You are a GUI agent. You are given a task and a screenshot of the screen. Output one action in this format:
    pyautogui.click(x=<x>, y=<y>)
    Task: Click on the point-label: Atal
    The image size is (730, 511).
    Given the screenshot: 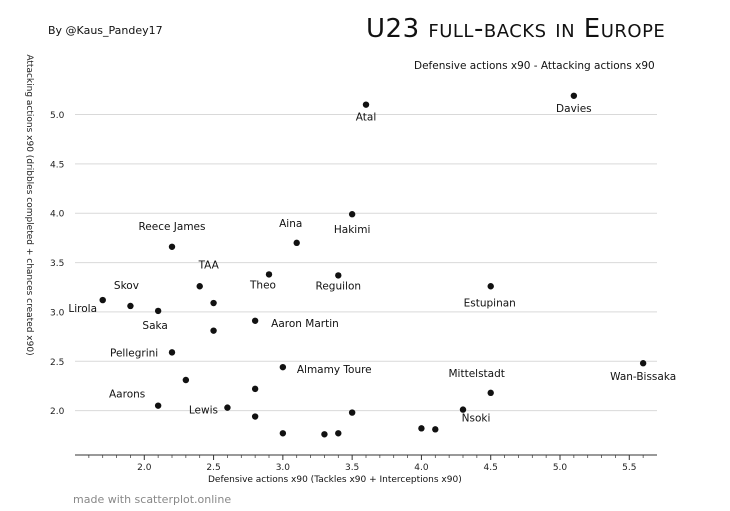 What is the action you would take?
    pyautogui.click(x=366, y=118)
    